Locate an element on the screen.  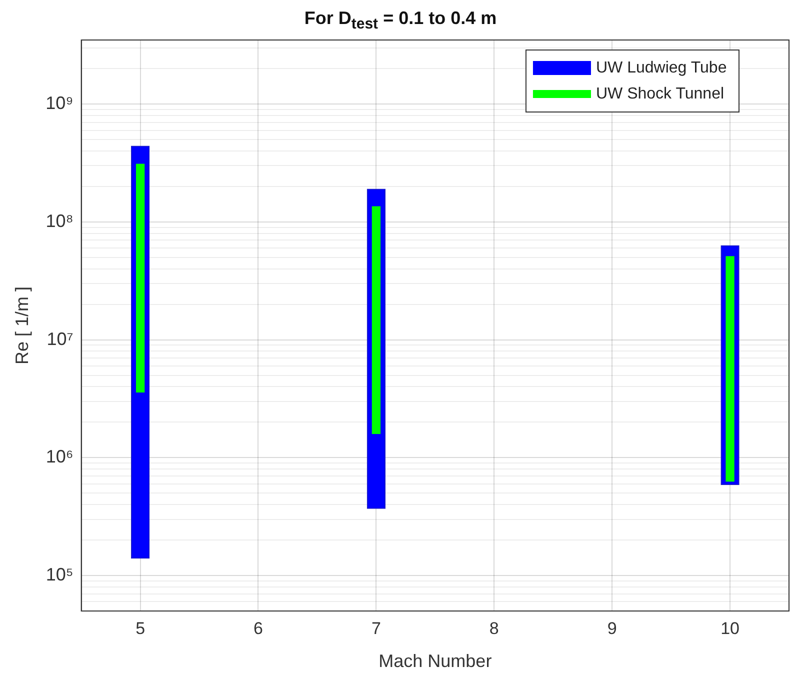
x-tick-label: 8 is located at coordinates (494, 628).